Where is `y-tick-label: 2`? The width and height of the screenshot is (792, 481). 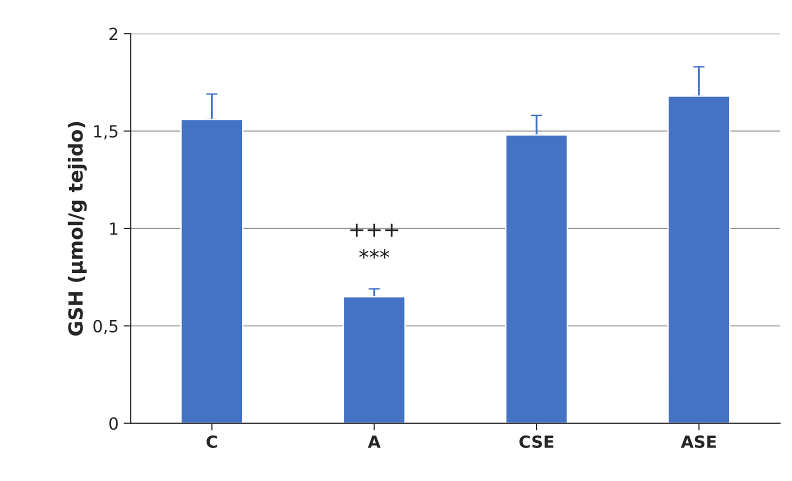
y-tick-label: 2 is located at coordinates (113, 34).